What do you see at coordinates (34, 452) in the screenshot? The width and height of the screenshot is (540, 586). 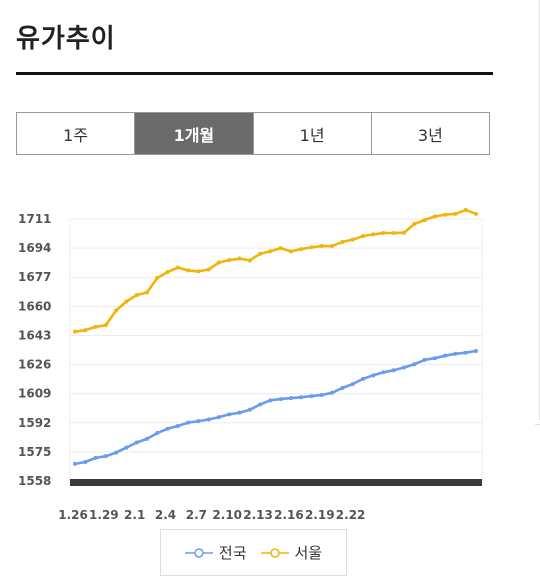 I see `y-tick-label: 1575` at bounding box center [34, 452].